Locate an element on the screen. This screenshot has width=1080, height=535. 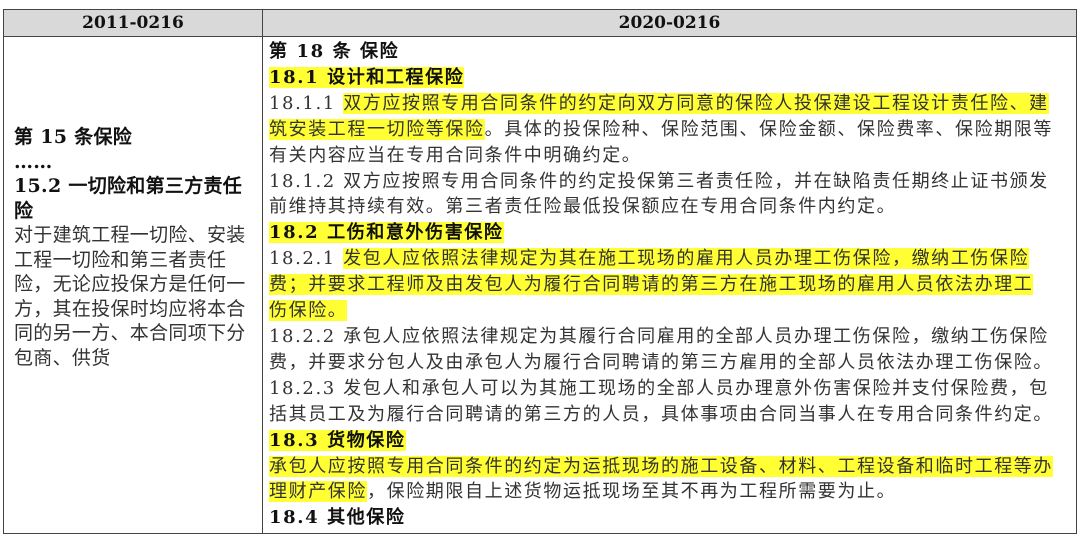
text-segment: 18.2.1 is located at coordinates (306, 259).